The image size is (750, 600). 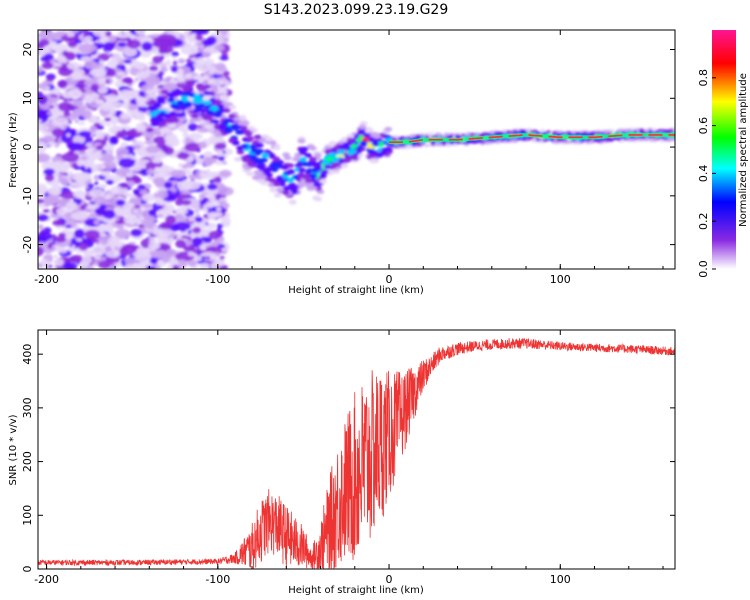 I want to click on colorbar-tick-label: 0.2, so click(x=703, y=221).